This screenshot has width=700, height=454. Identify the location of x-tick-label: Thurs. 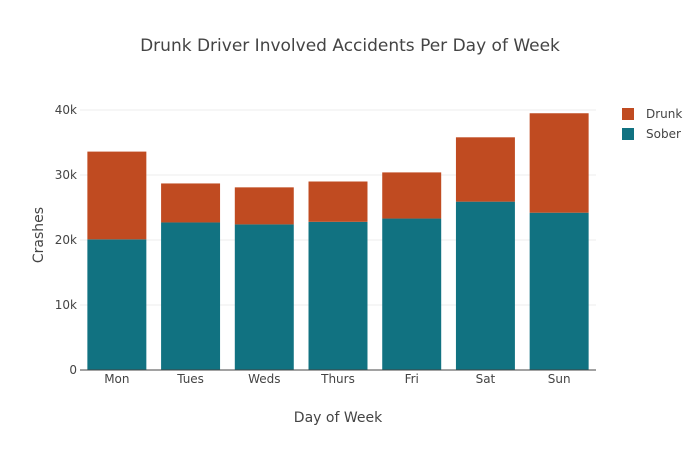
(337, 379).